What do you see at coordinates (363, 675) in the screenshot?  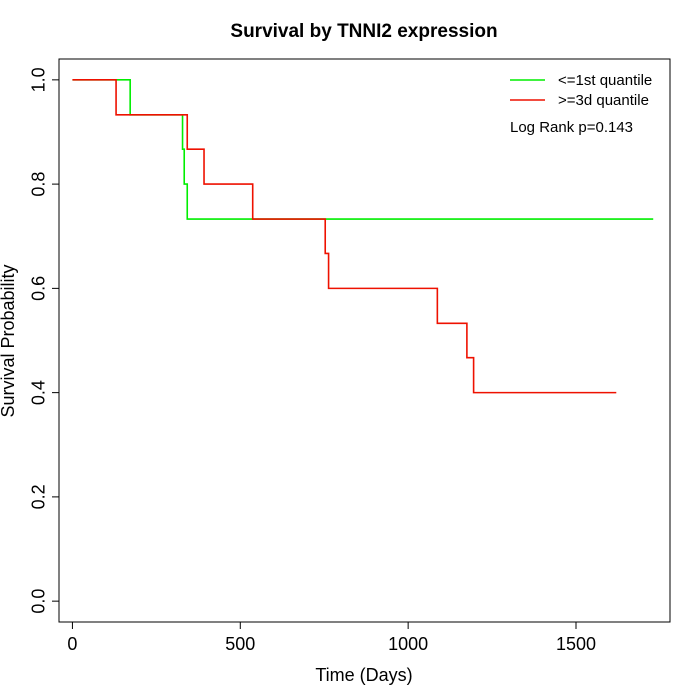 I see `x-axis-label: Time (Days)` at bounding box center [363, 675].